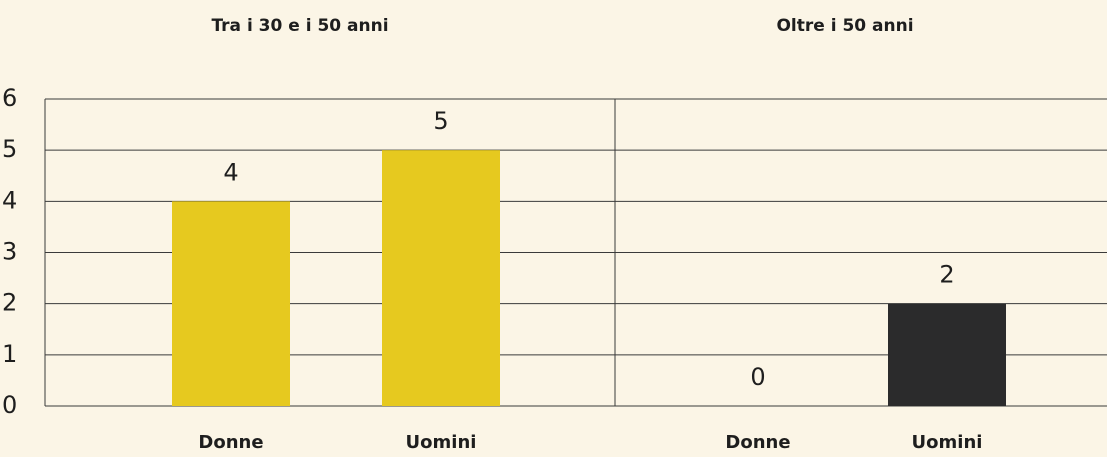 This screenshot has width=1107, height=457. Describe the element at coordinates (440, 121) in the screenshot. I see `value-label: 5` at that location.